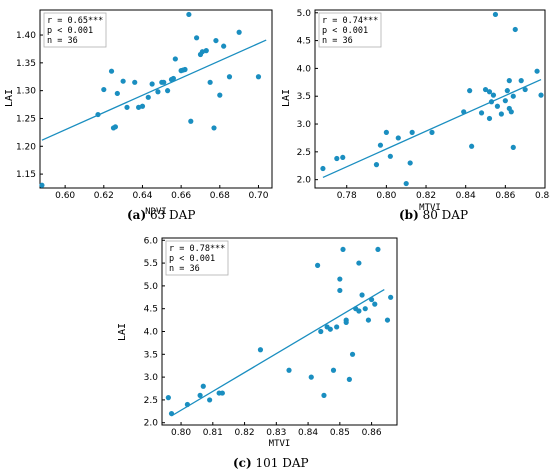  Describe the element at coordinates (181, 196) in the screenshot. I see `x-tick-label-a: 0.66` at that location.